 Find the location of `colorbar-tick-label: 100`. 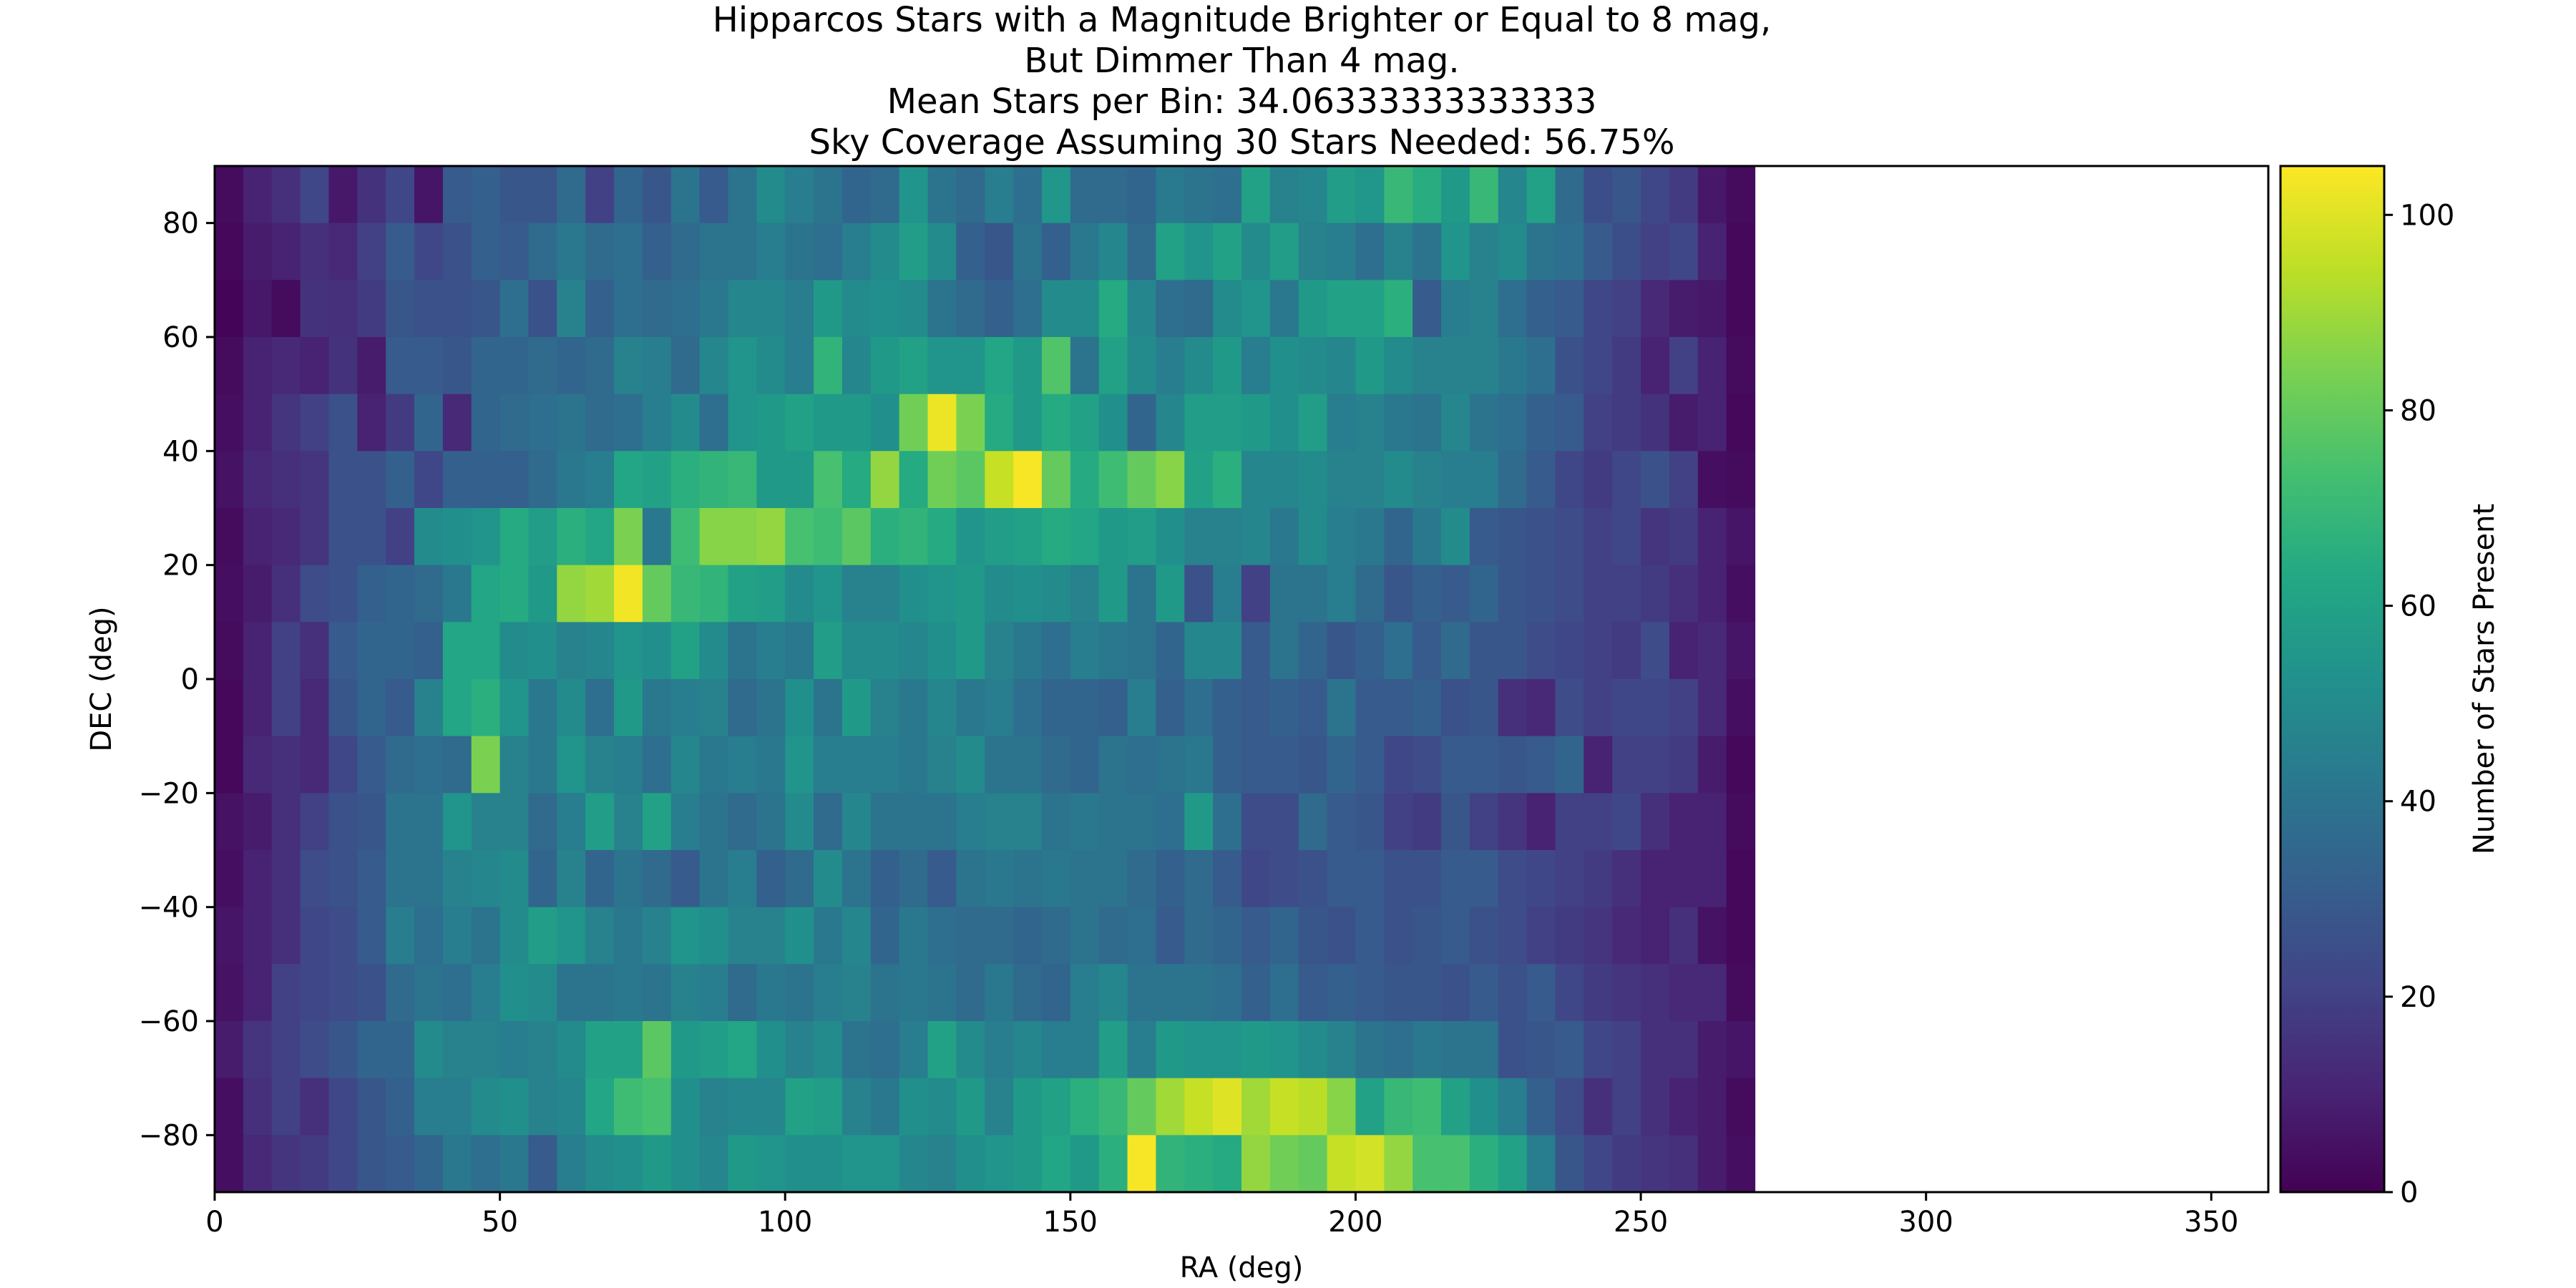

colorbar-tick-label: 100 is located at coordinates (2427, 215).